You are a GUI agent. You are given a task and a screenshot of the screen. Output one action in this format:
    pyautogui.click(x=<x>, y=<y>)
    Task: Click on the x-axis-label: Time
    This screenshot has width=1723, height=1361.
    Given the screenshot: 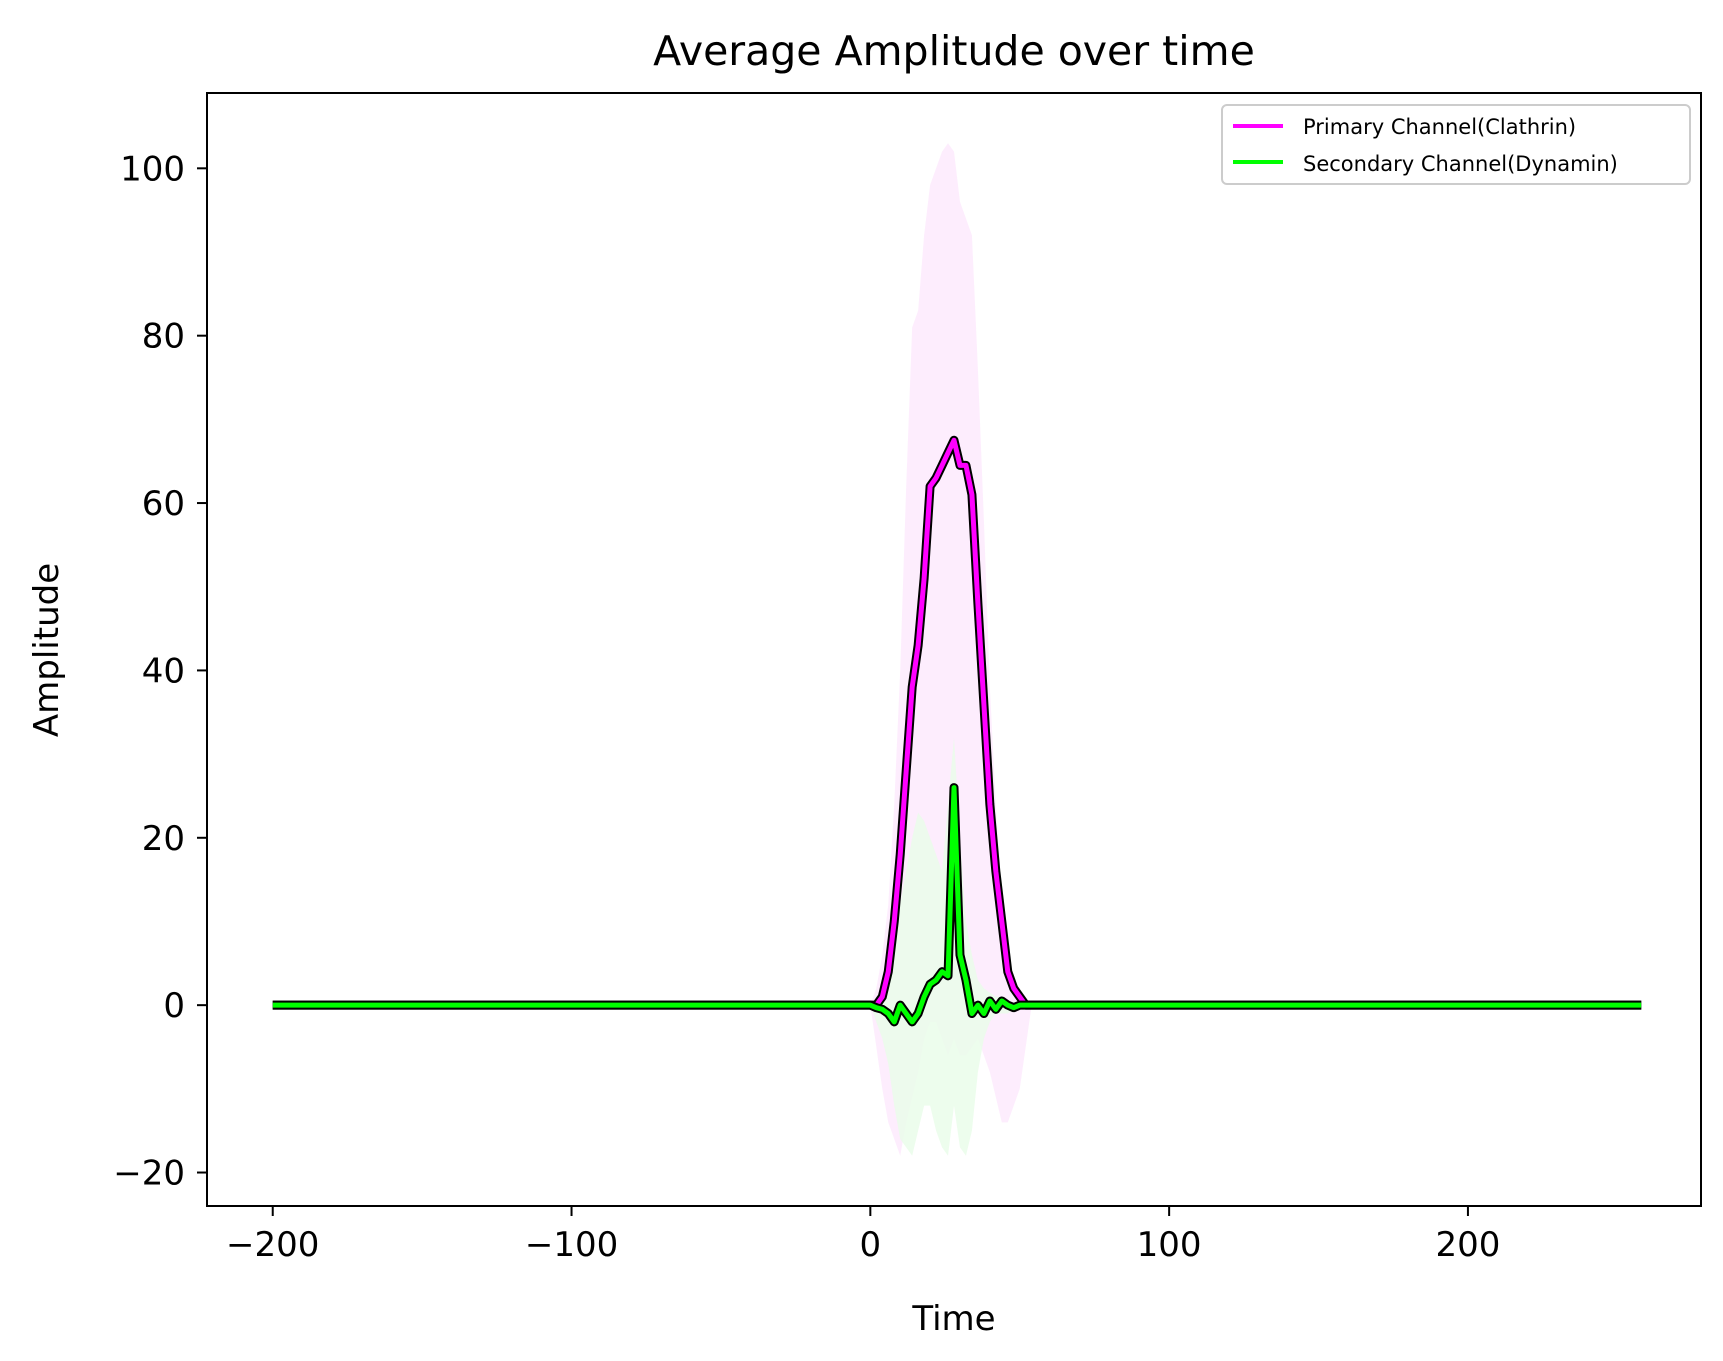 What is the action you would take?
    pyautogui.click(x=953, y=1319)
    